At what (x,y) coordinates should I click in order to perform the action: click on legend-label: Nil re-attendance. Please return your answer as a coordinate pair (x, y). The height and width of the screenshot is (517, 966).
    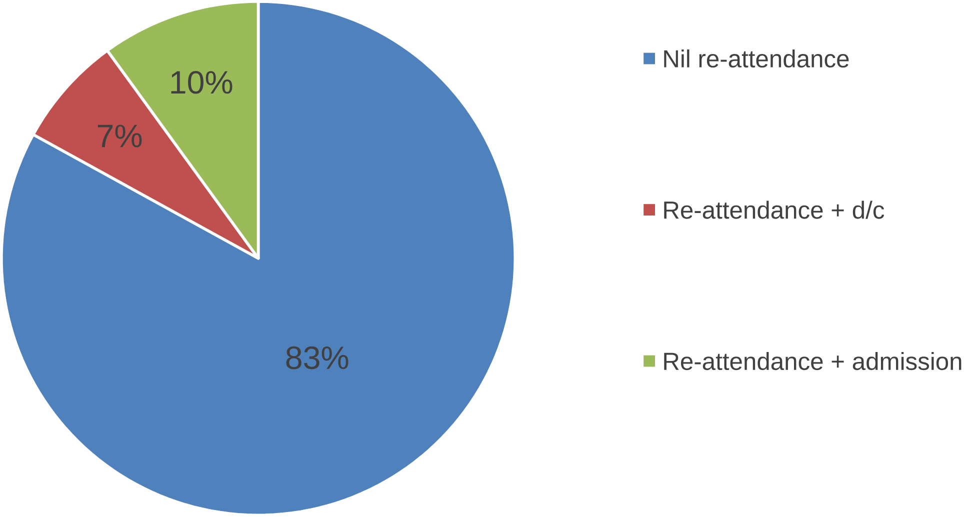
    Looking at the image, I should click on (756, 59).